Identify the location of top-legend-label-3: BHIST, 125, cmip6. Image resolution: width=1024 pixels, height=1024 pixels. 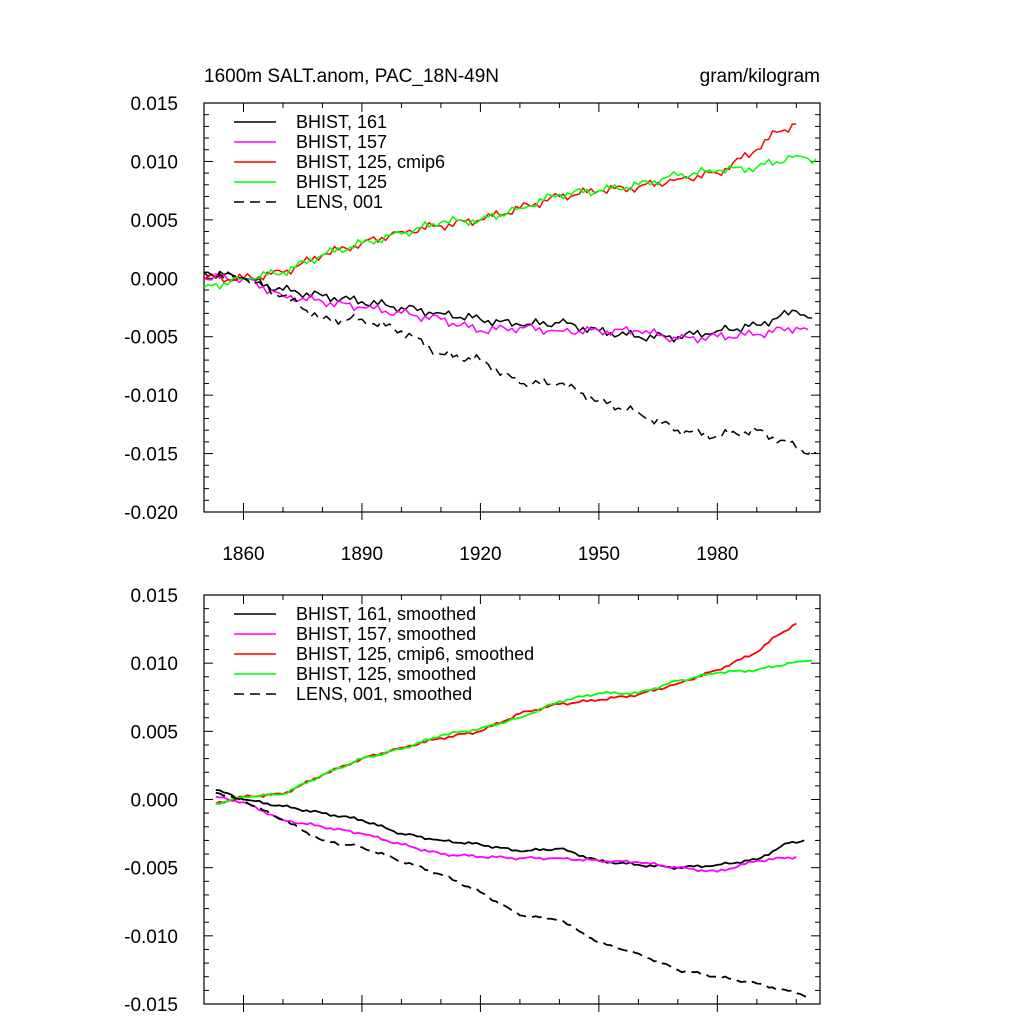
(370, 162).